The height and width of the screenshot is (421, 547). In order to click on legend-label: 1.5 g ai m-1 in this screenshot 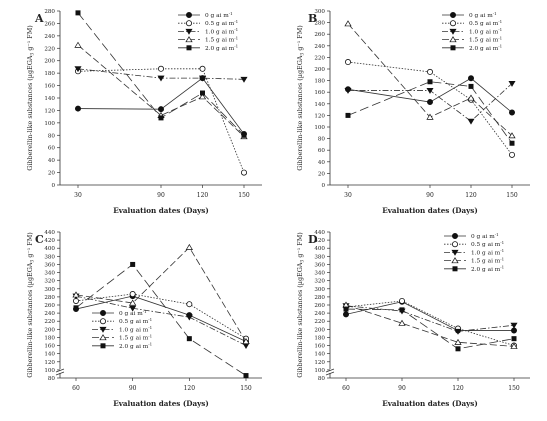, I will do `click(487, 260)`.